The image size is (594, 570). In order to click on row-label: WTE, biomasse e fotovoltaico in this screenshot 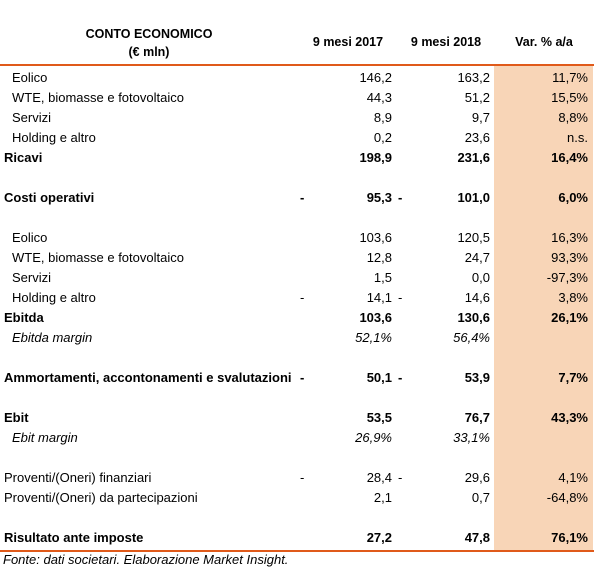, I will do `click(98, 257)`.